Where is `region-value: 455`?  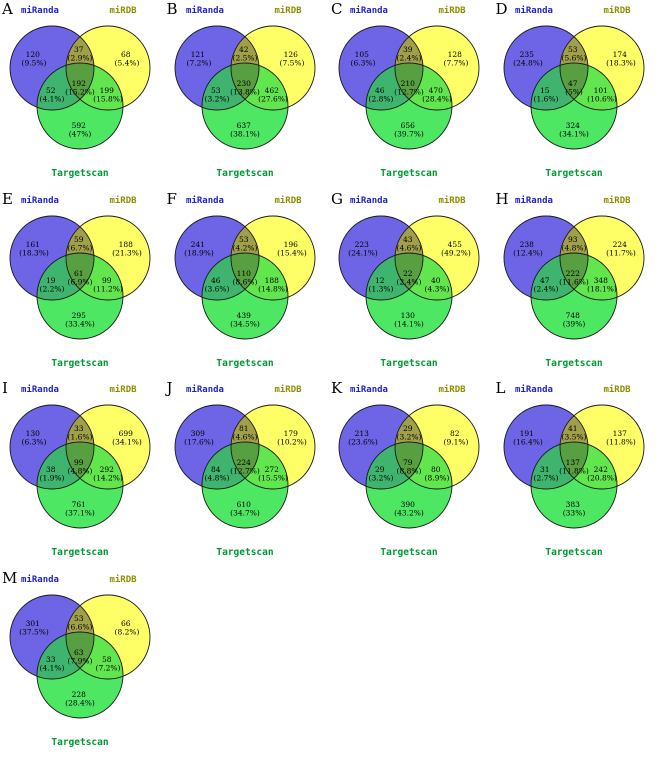
region-value: 455 is located at coordinates (455, 244).